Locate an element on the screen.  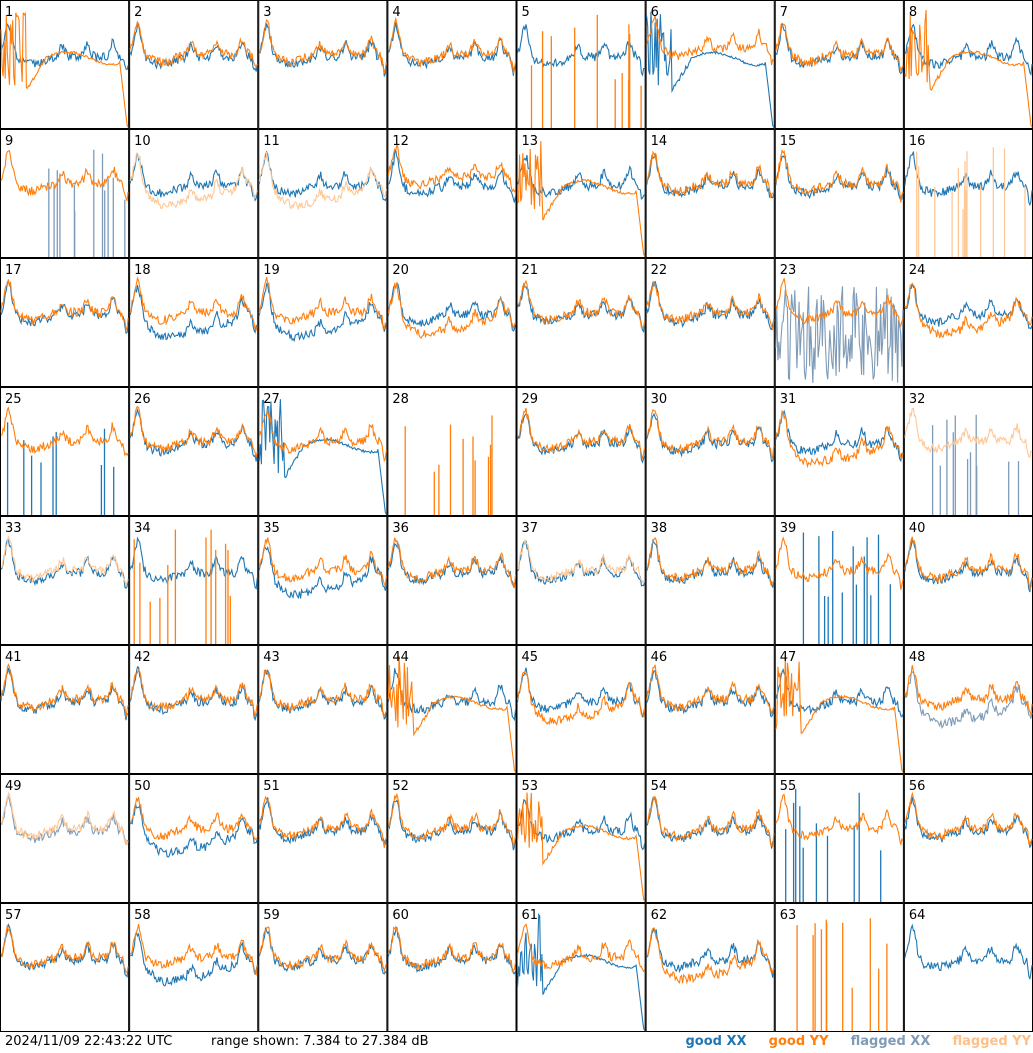
panel-16: 16 is located at coordinates (968, 193).